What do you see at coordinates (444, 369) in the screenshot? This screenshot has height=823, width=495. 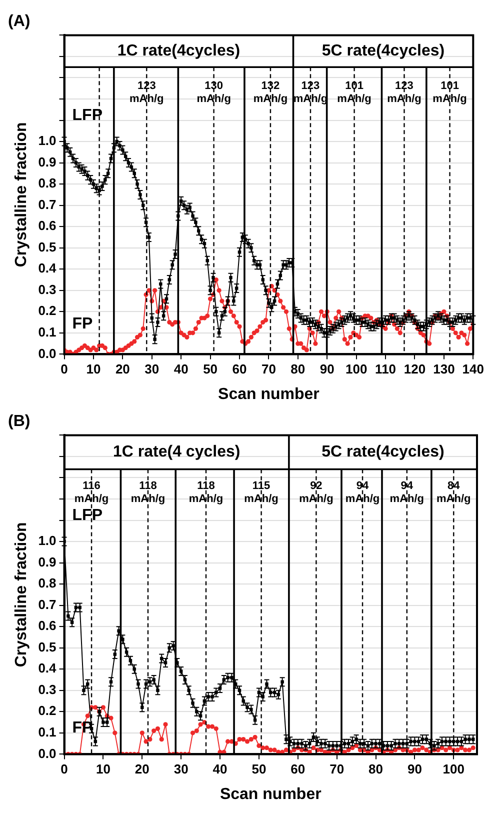 I see `x-tick-label: 130` at bounding box center [444, 369].